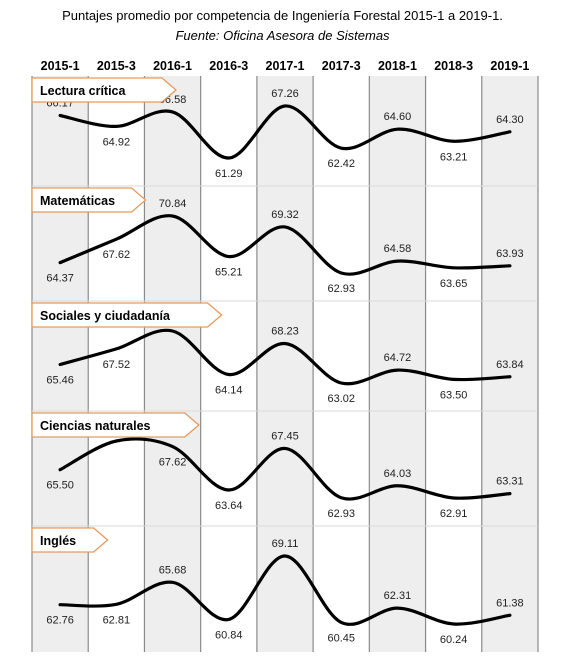 This screenshot has width=565, height=663. Describe the element at coordinates (60, 621) in the screenshot. I see `data-label: 62.76` at that location.